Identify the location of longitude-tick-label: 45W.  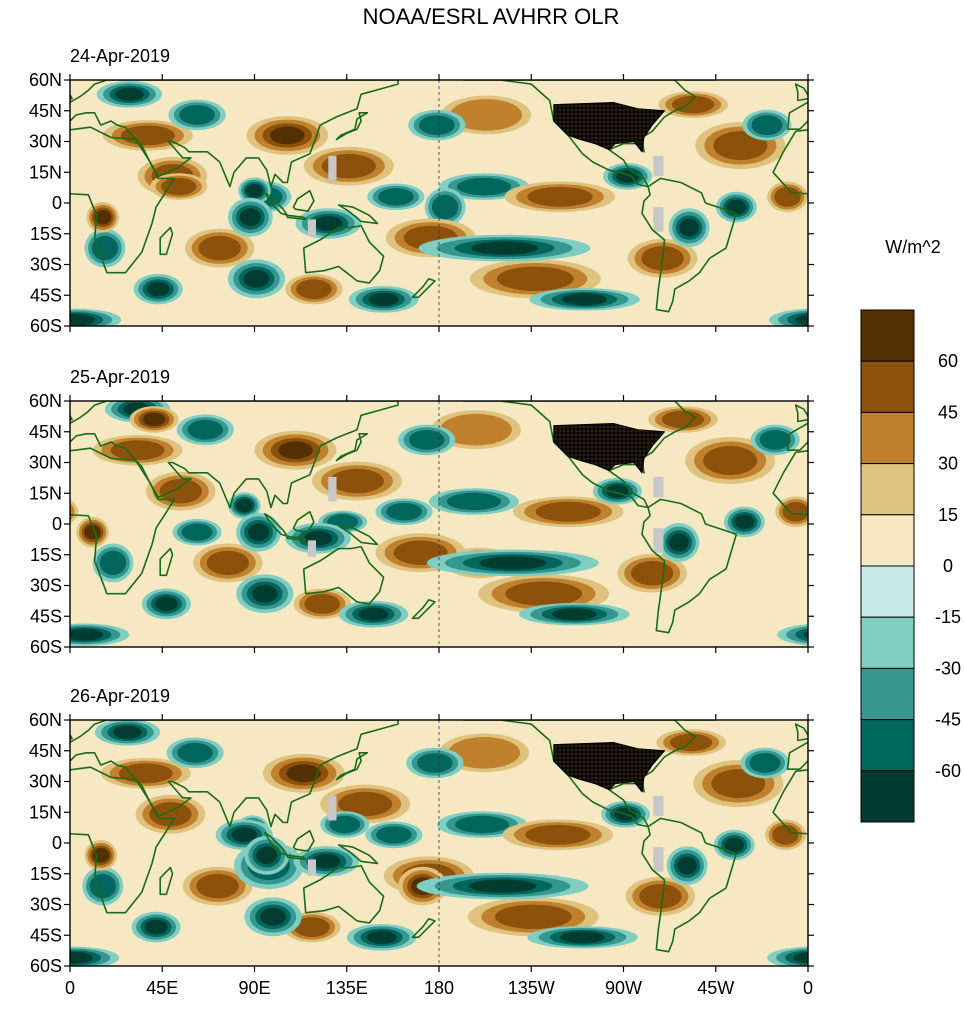
(715, 988).